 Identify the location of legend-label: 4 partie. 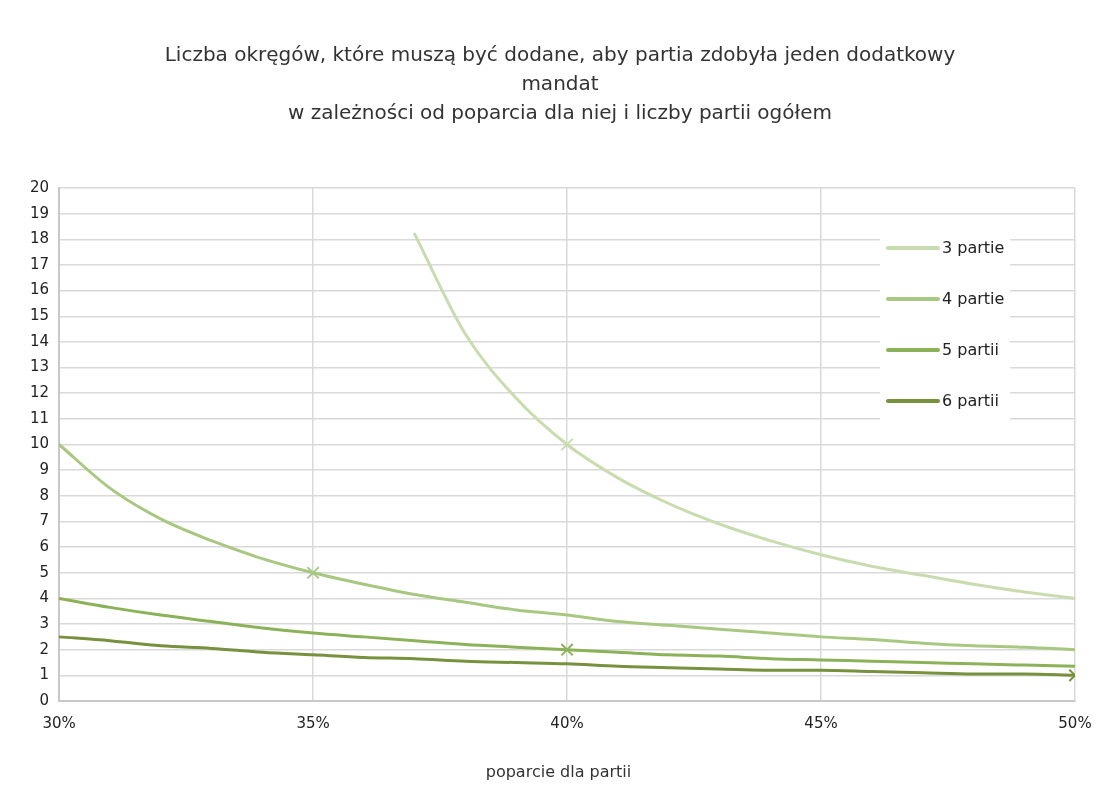
(973, 298).